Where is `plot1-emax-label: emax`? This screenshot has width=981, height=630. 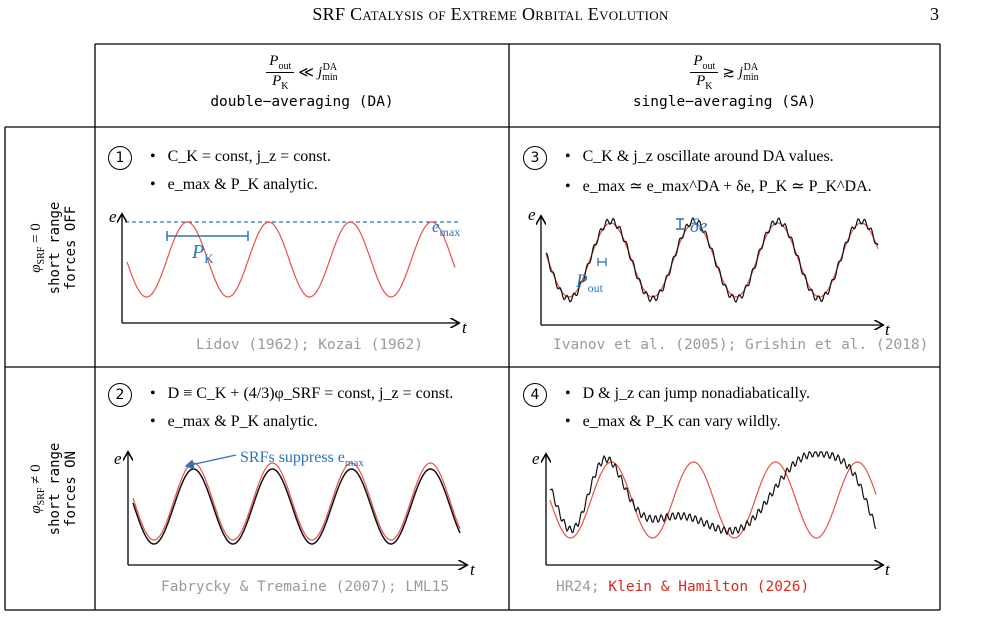 plot1-emax-label: emax is located at coordinates (446, 228).